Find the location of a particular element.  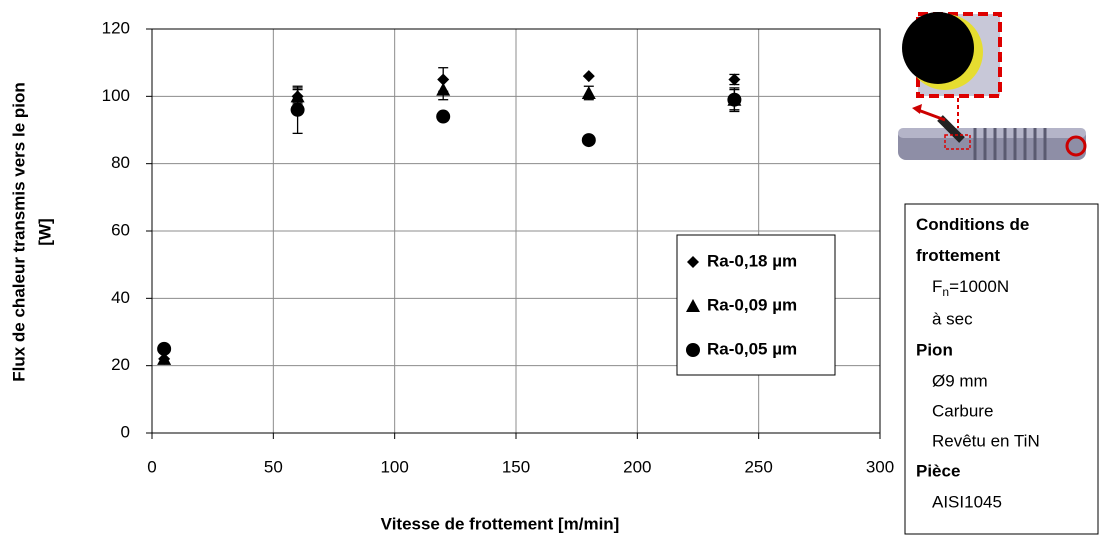

condition-line: Revêtu en TiN is located at coordinates (986, 440).